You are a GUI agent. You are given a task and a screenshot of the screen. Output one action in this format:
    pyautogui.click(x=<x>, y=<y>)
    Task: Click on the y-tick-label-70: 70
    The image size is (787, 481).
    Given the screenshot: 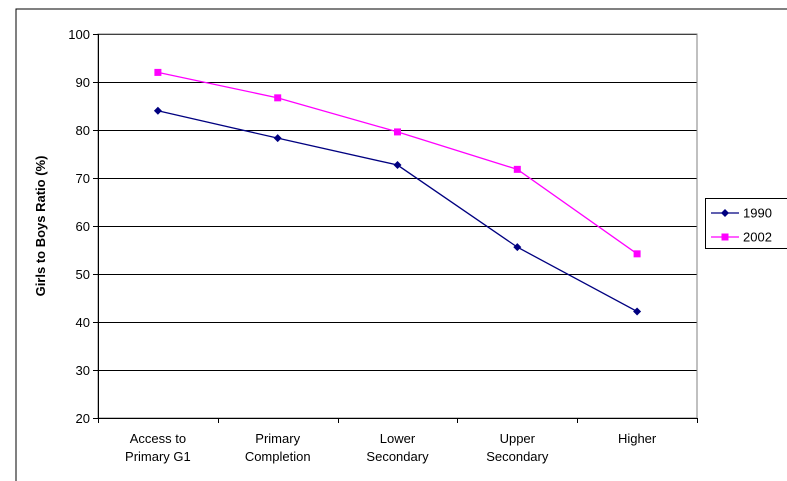 What is the action you would take?
    pyautogui.click(x=83, y=178)
    